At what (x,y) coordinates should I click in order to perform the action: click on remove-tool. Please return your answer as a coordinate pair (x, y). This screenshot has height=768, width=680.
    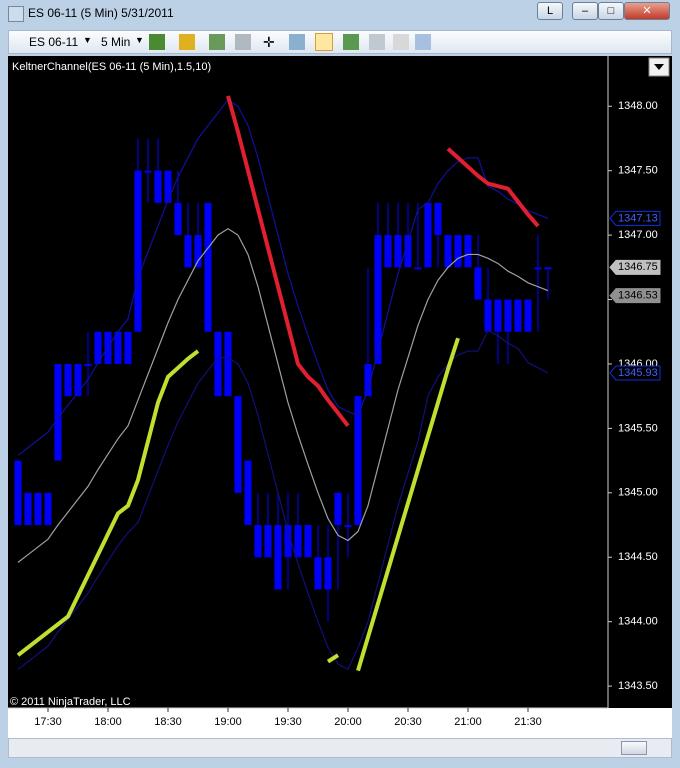
    Looking at the image, I should click on (243, 42).